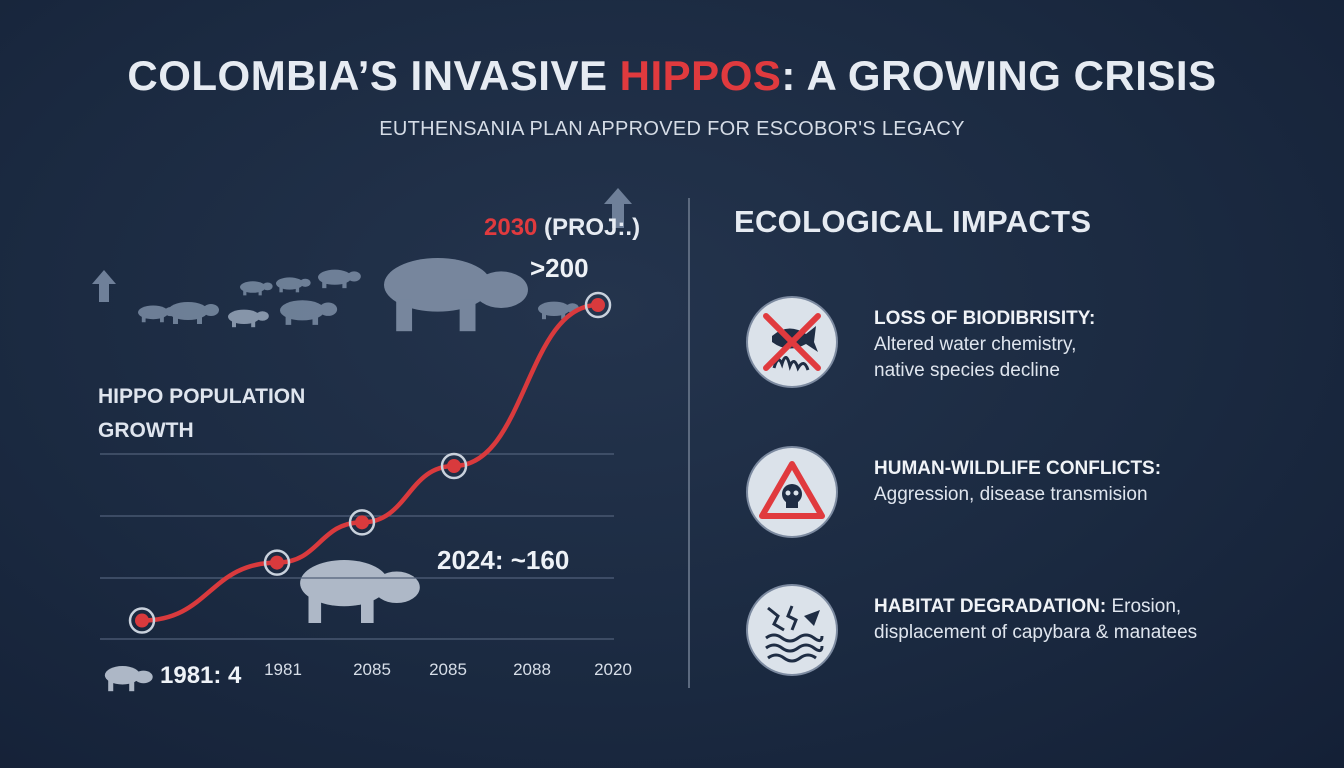 This screenshot has width=1344, height=768. What do you see at coordinates (990, 606) in the screenshot?
I see `impact-heading: HABITAT DEGRADATION:` at bounding box center [990, 606].